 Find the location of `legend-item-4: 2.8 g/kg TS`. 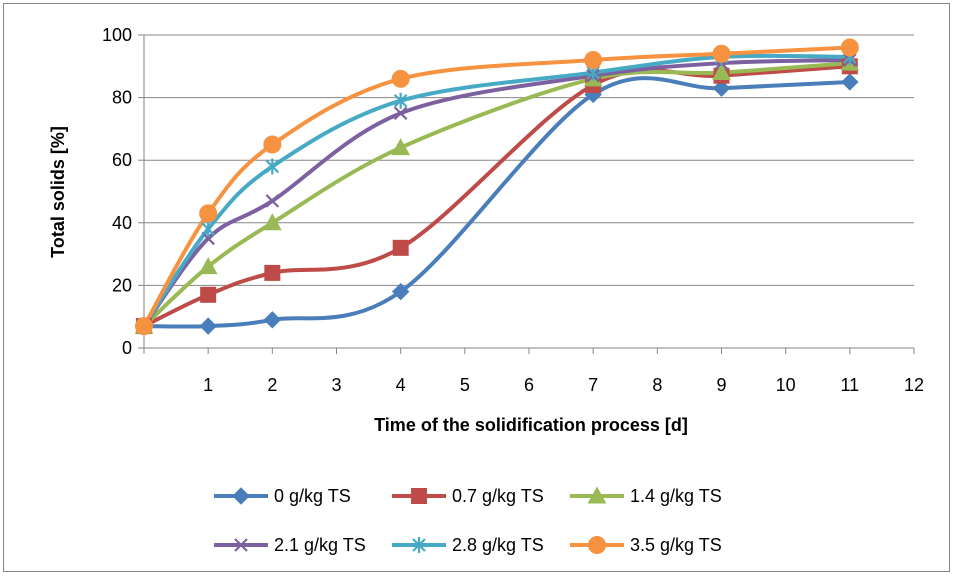

legend-item-4: 2.8 g/kg TS is located at coordinates (468, 545).